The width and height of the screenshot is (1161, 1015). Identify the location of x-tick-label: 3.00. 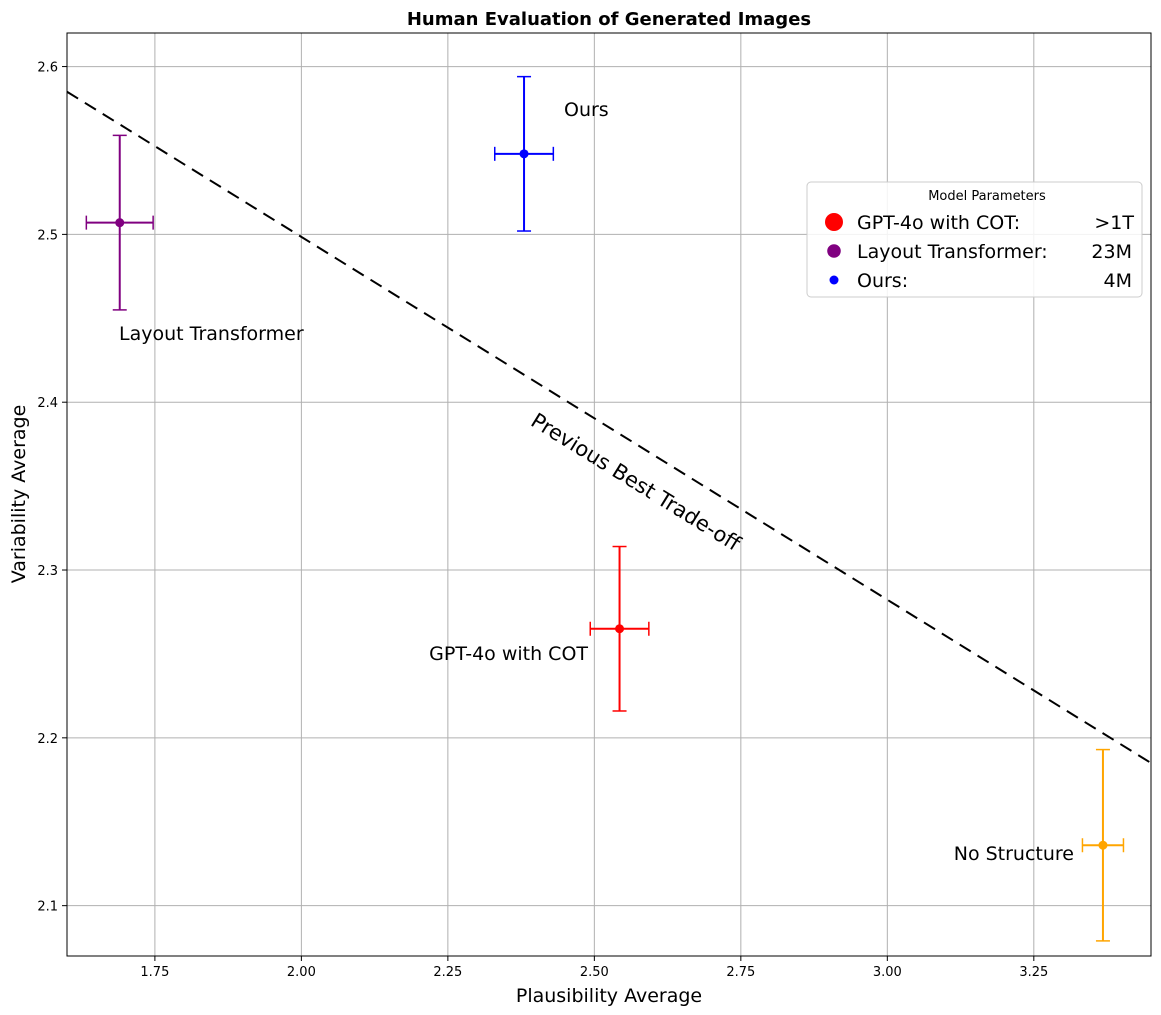
(887, 972).